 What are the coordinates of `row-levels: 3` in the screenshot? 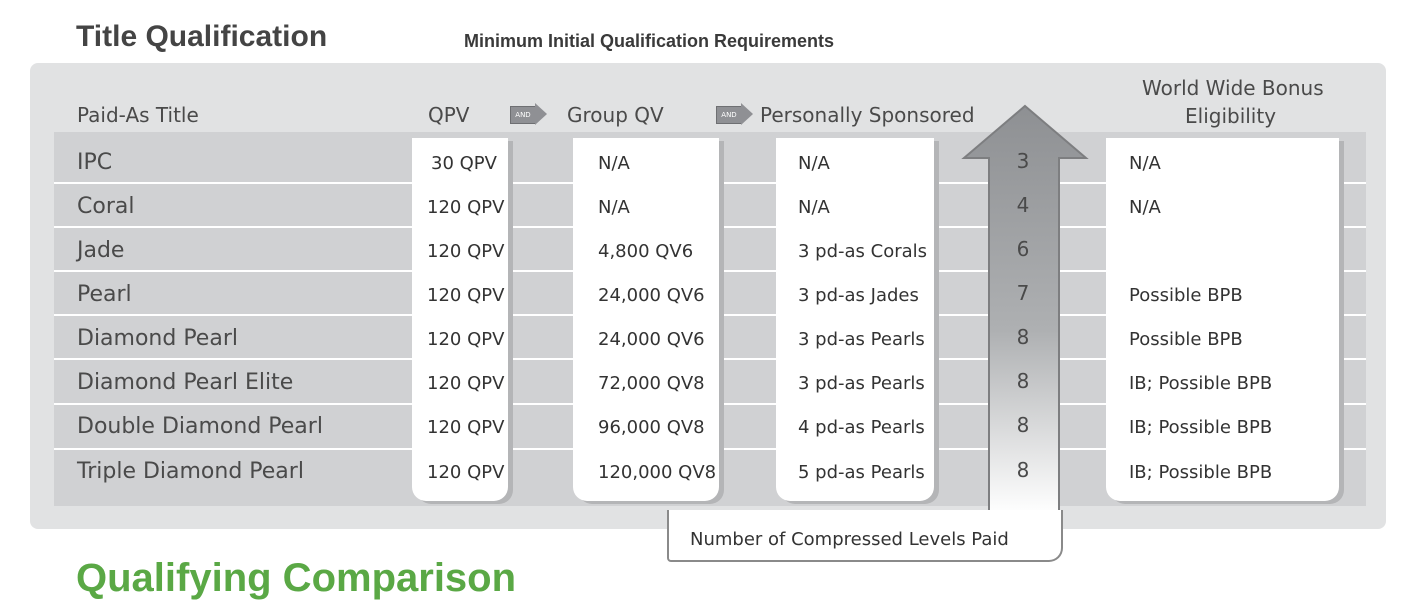 It's located at (1023, 161).